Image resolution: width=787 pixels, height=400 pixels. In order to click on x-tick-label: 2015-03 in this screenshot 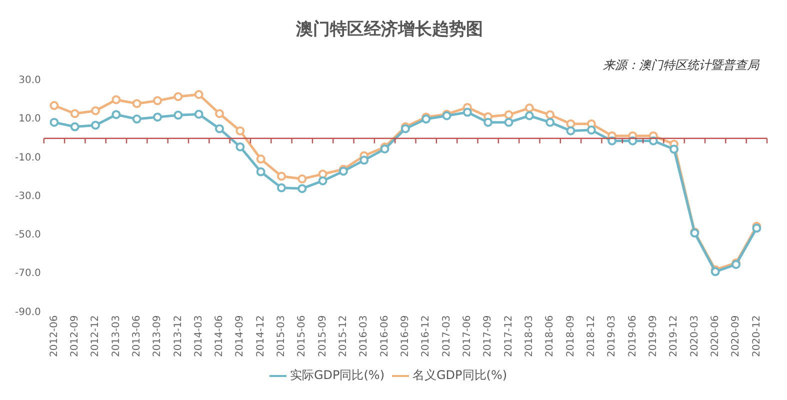, I will do `click(282, 336)`.